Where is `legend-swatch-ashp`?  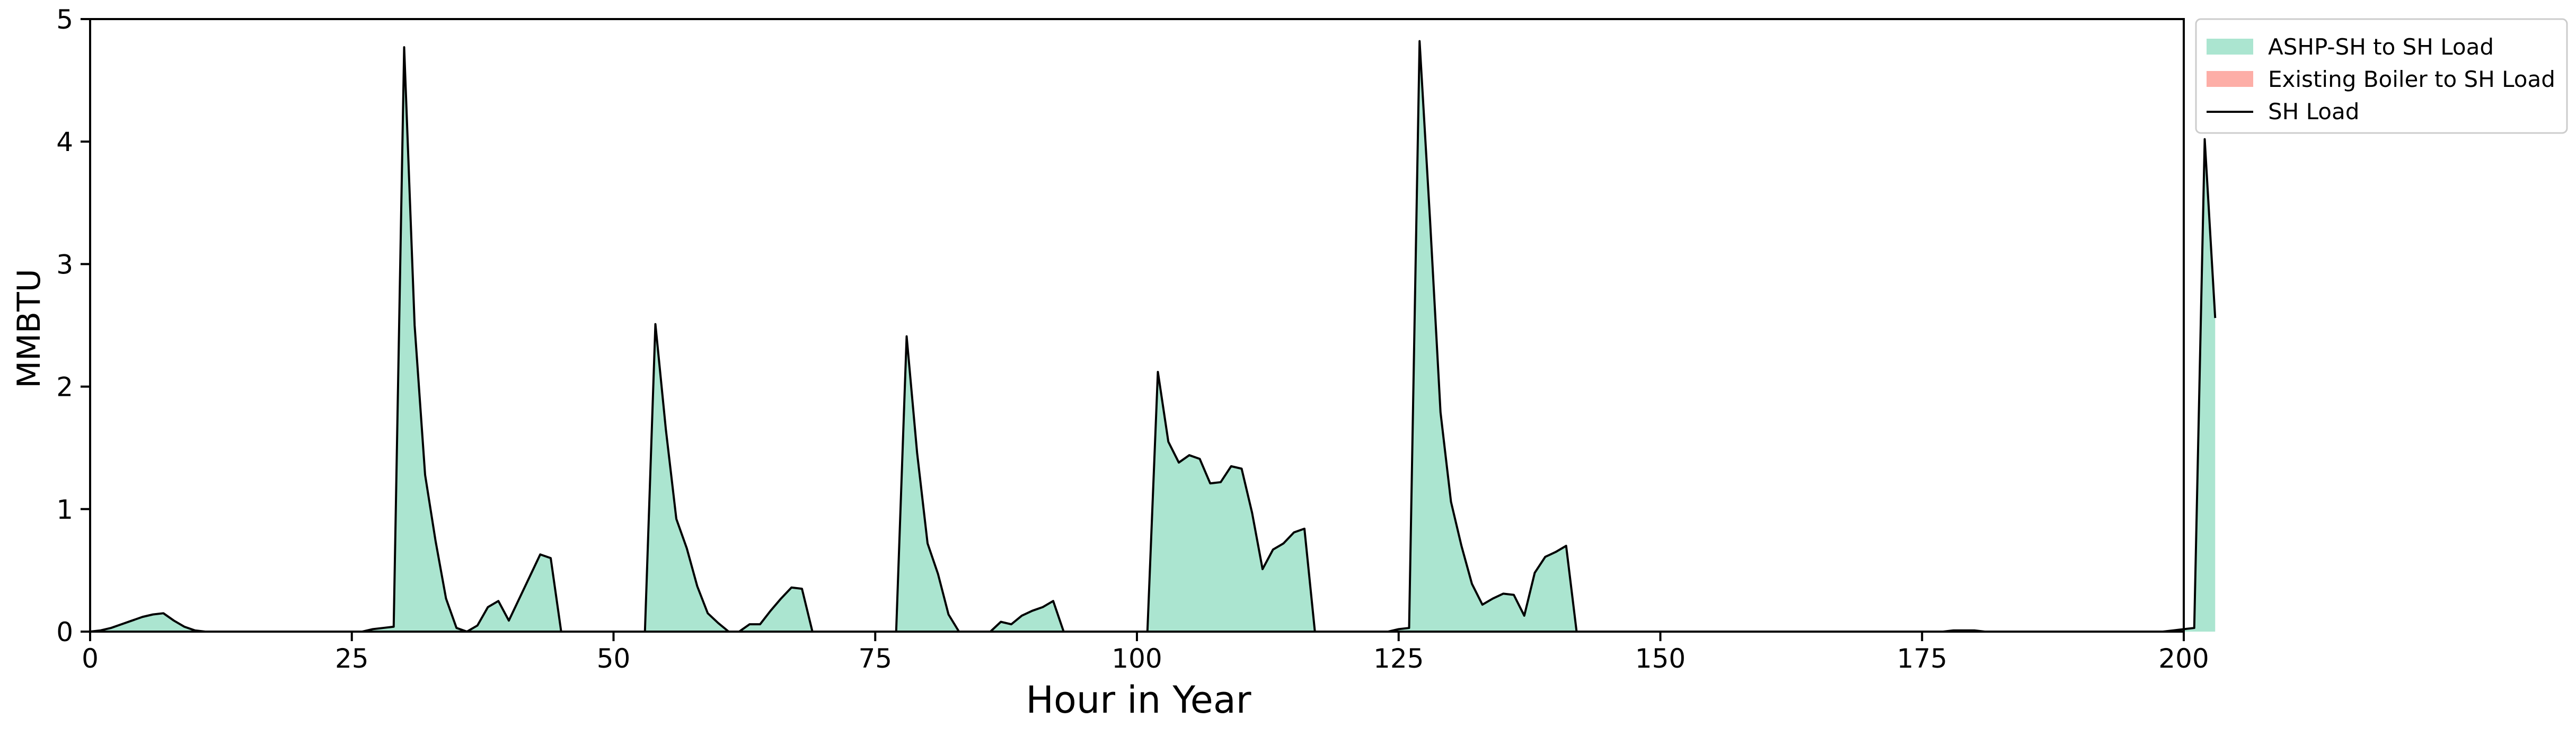
legend-swatch-ashp is located at coordinates (2230, 47).